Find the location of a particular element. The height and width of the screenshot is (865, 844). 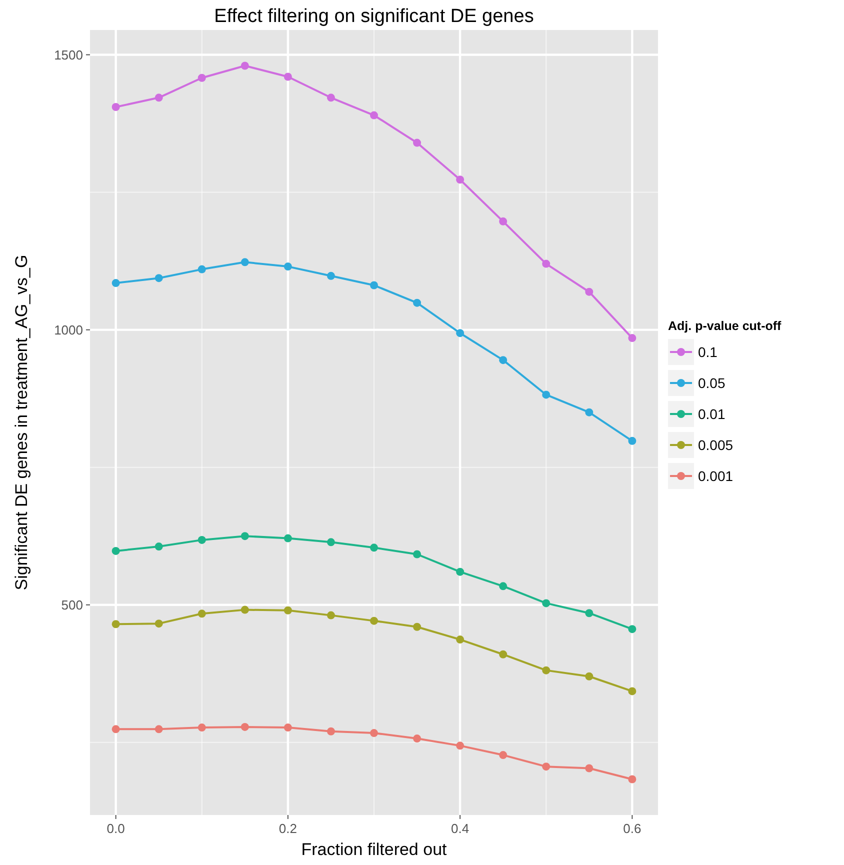

x-axis-title: Fraction filtered out is located at coordinates (374, 849).